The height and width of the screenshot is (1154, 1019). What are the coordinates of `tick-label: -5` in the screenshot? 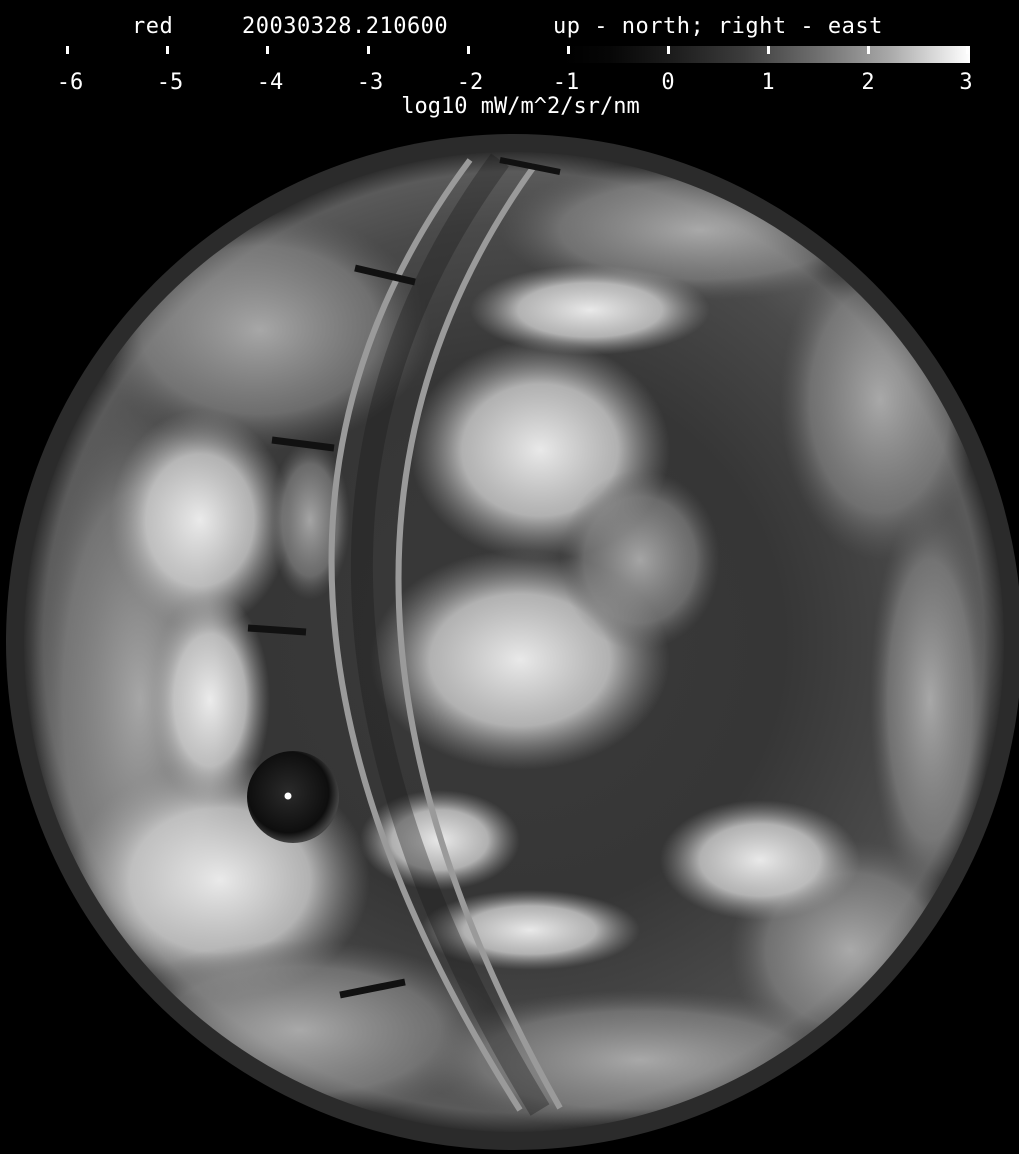 It's located at (170, 82).